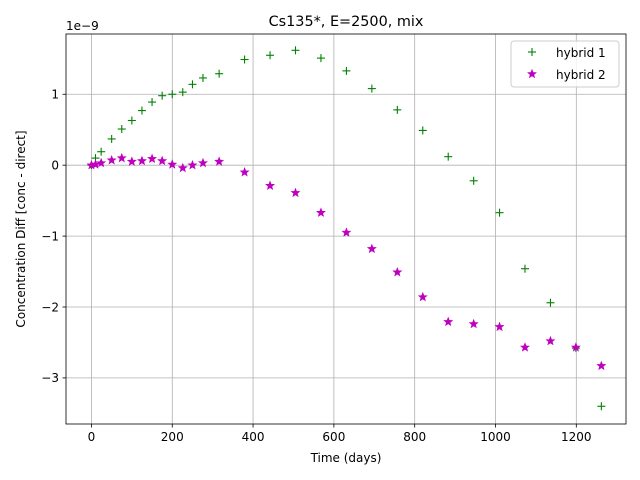 This screenshot has width=640, height=480. What do you see at coordinates (50, 236) in the screenshot?
I see `y-tick-label: −1` at bounding box center [50, 236].